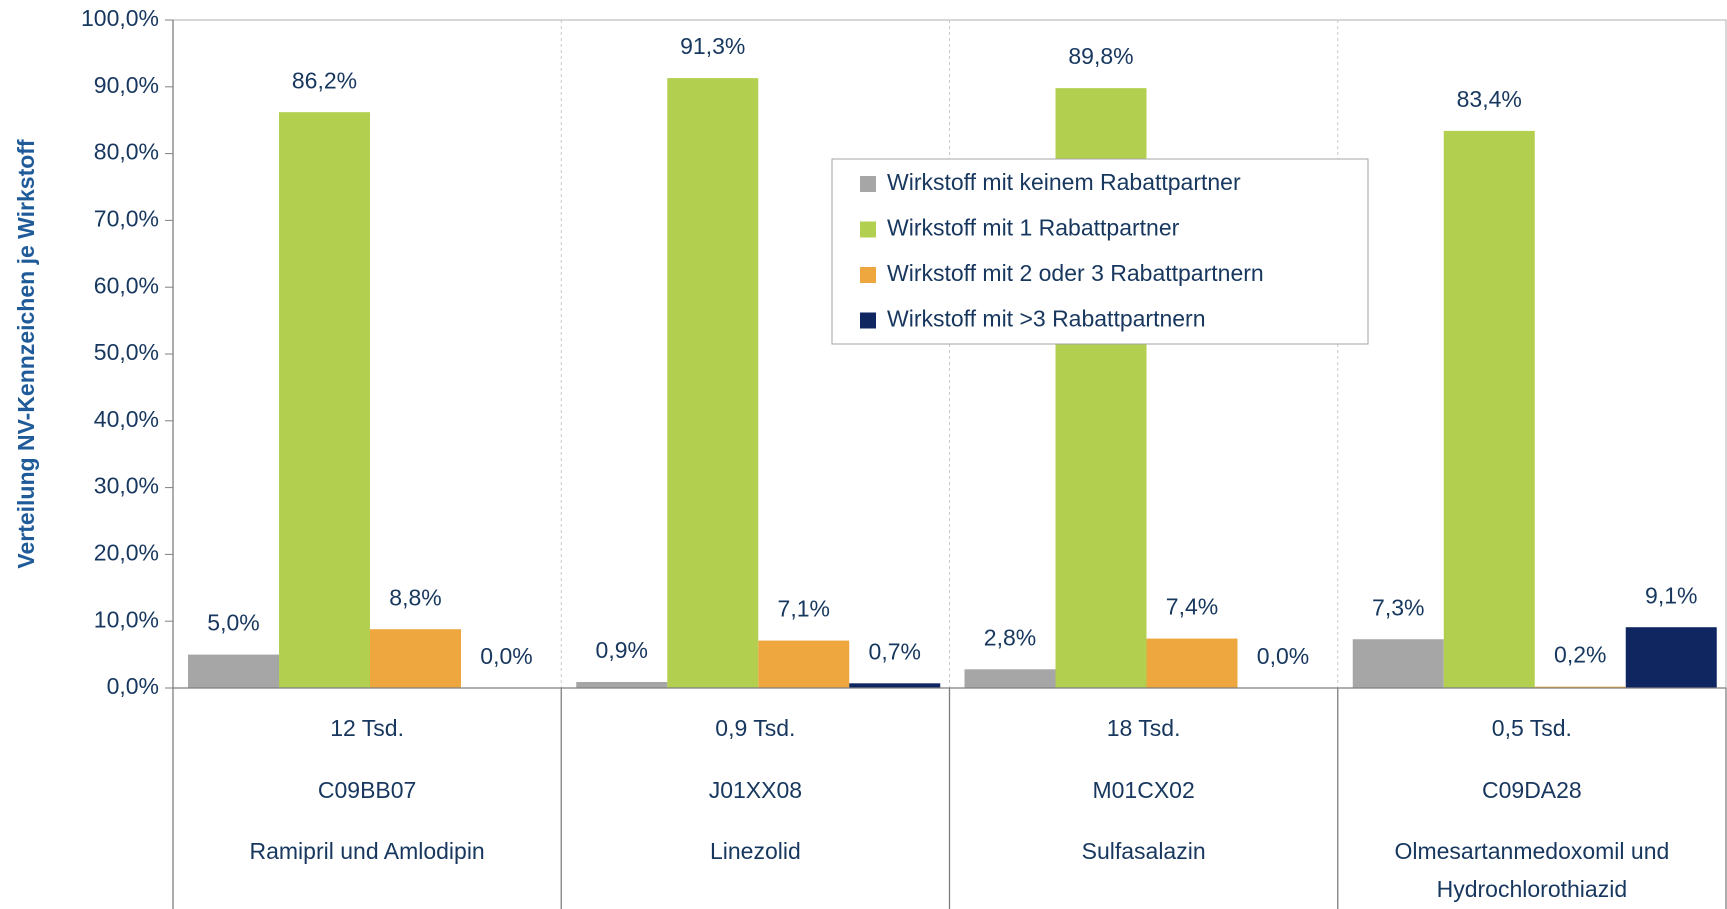 Image resolution: width=1727 pixels, height=909 pixels. What do you see at coordinates (1580, 655) in the screenshot?
I see `value-label: 0,2%` at bounding box center [1580, 655].